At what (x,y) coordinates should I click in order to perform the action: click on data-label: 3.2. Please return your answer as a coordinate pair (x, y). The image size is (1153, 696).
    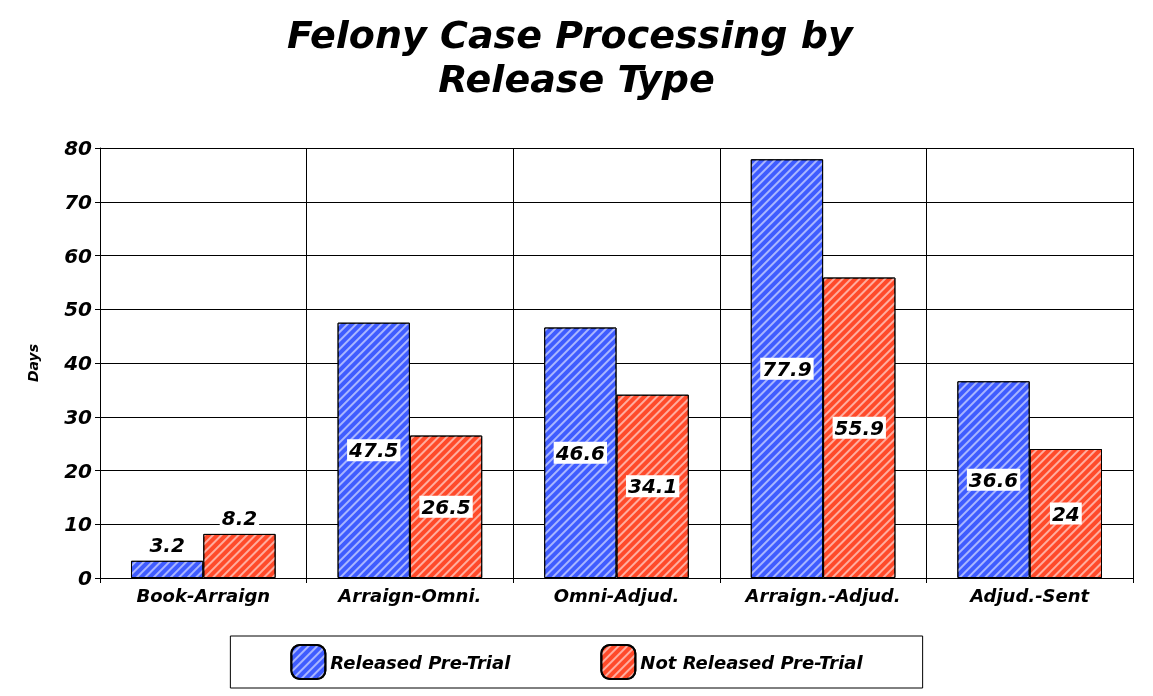
    Looking at the image, I should click on (167, 544).